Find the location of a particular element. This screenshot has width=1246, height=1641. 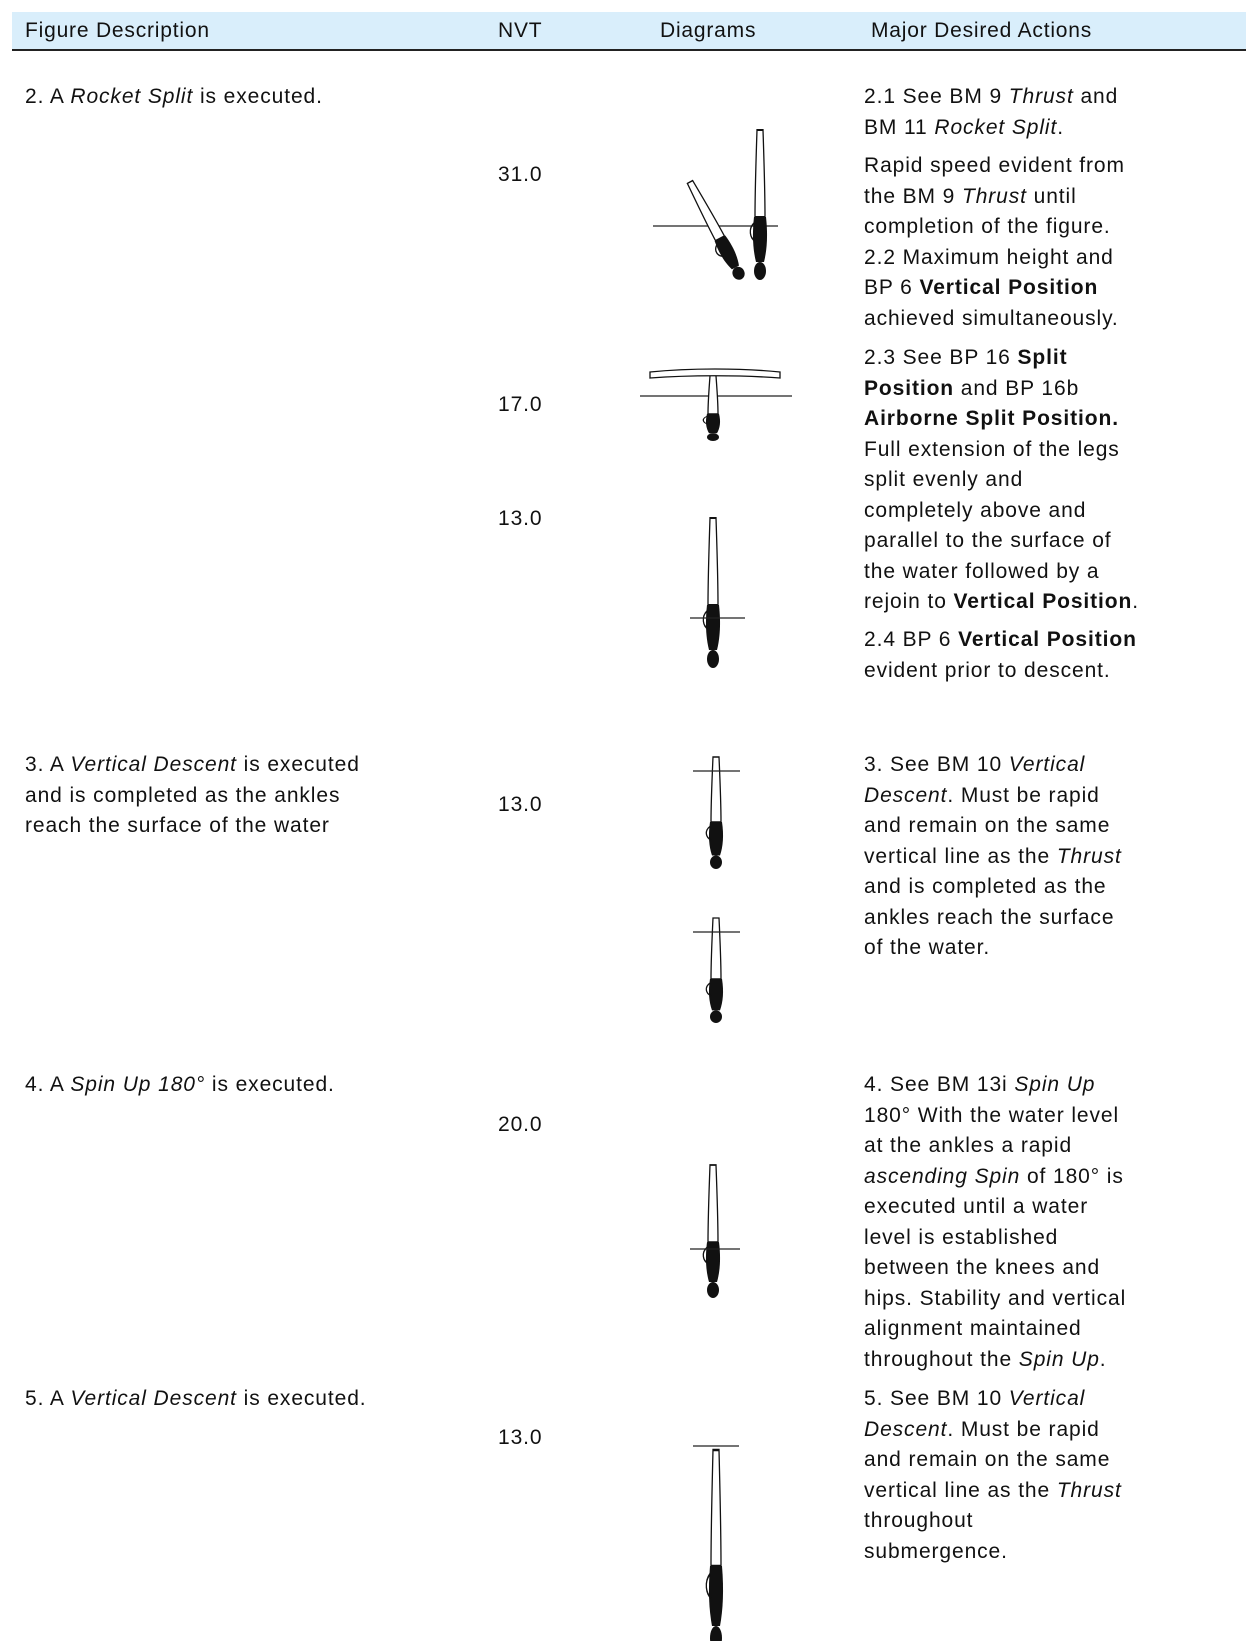

text-line: 4. See BM 13i Spin Up is located at coordinates (979, 1085).